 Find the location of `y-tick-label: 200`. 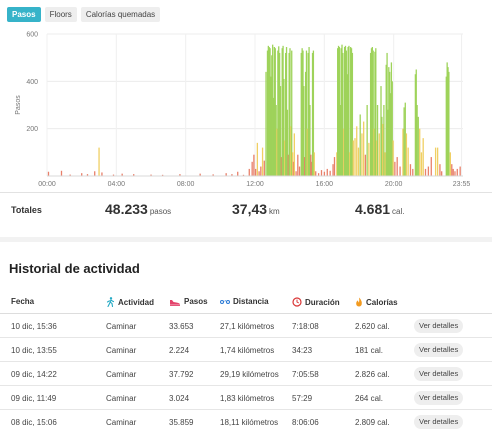

y-tick-label: 200 is located at coordinates (32, 129).